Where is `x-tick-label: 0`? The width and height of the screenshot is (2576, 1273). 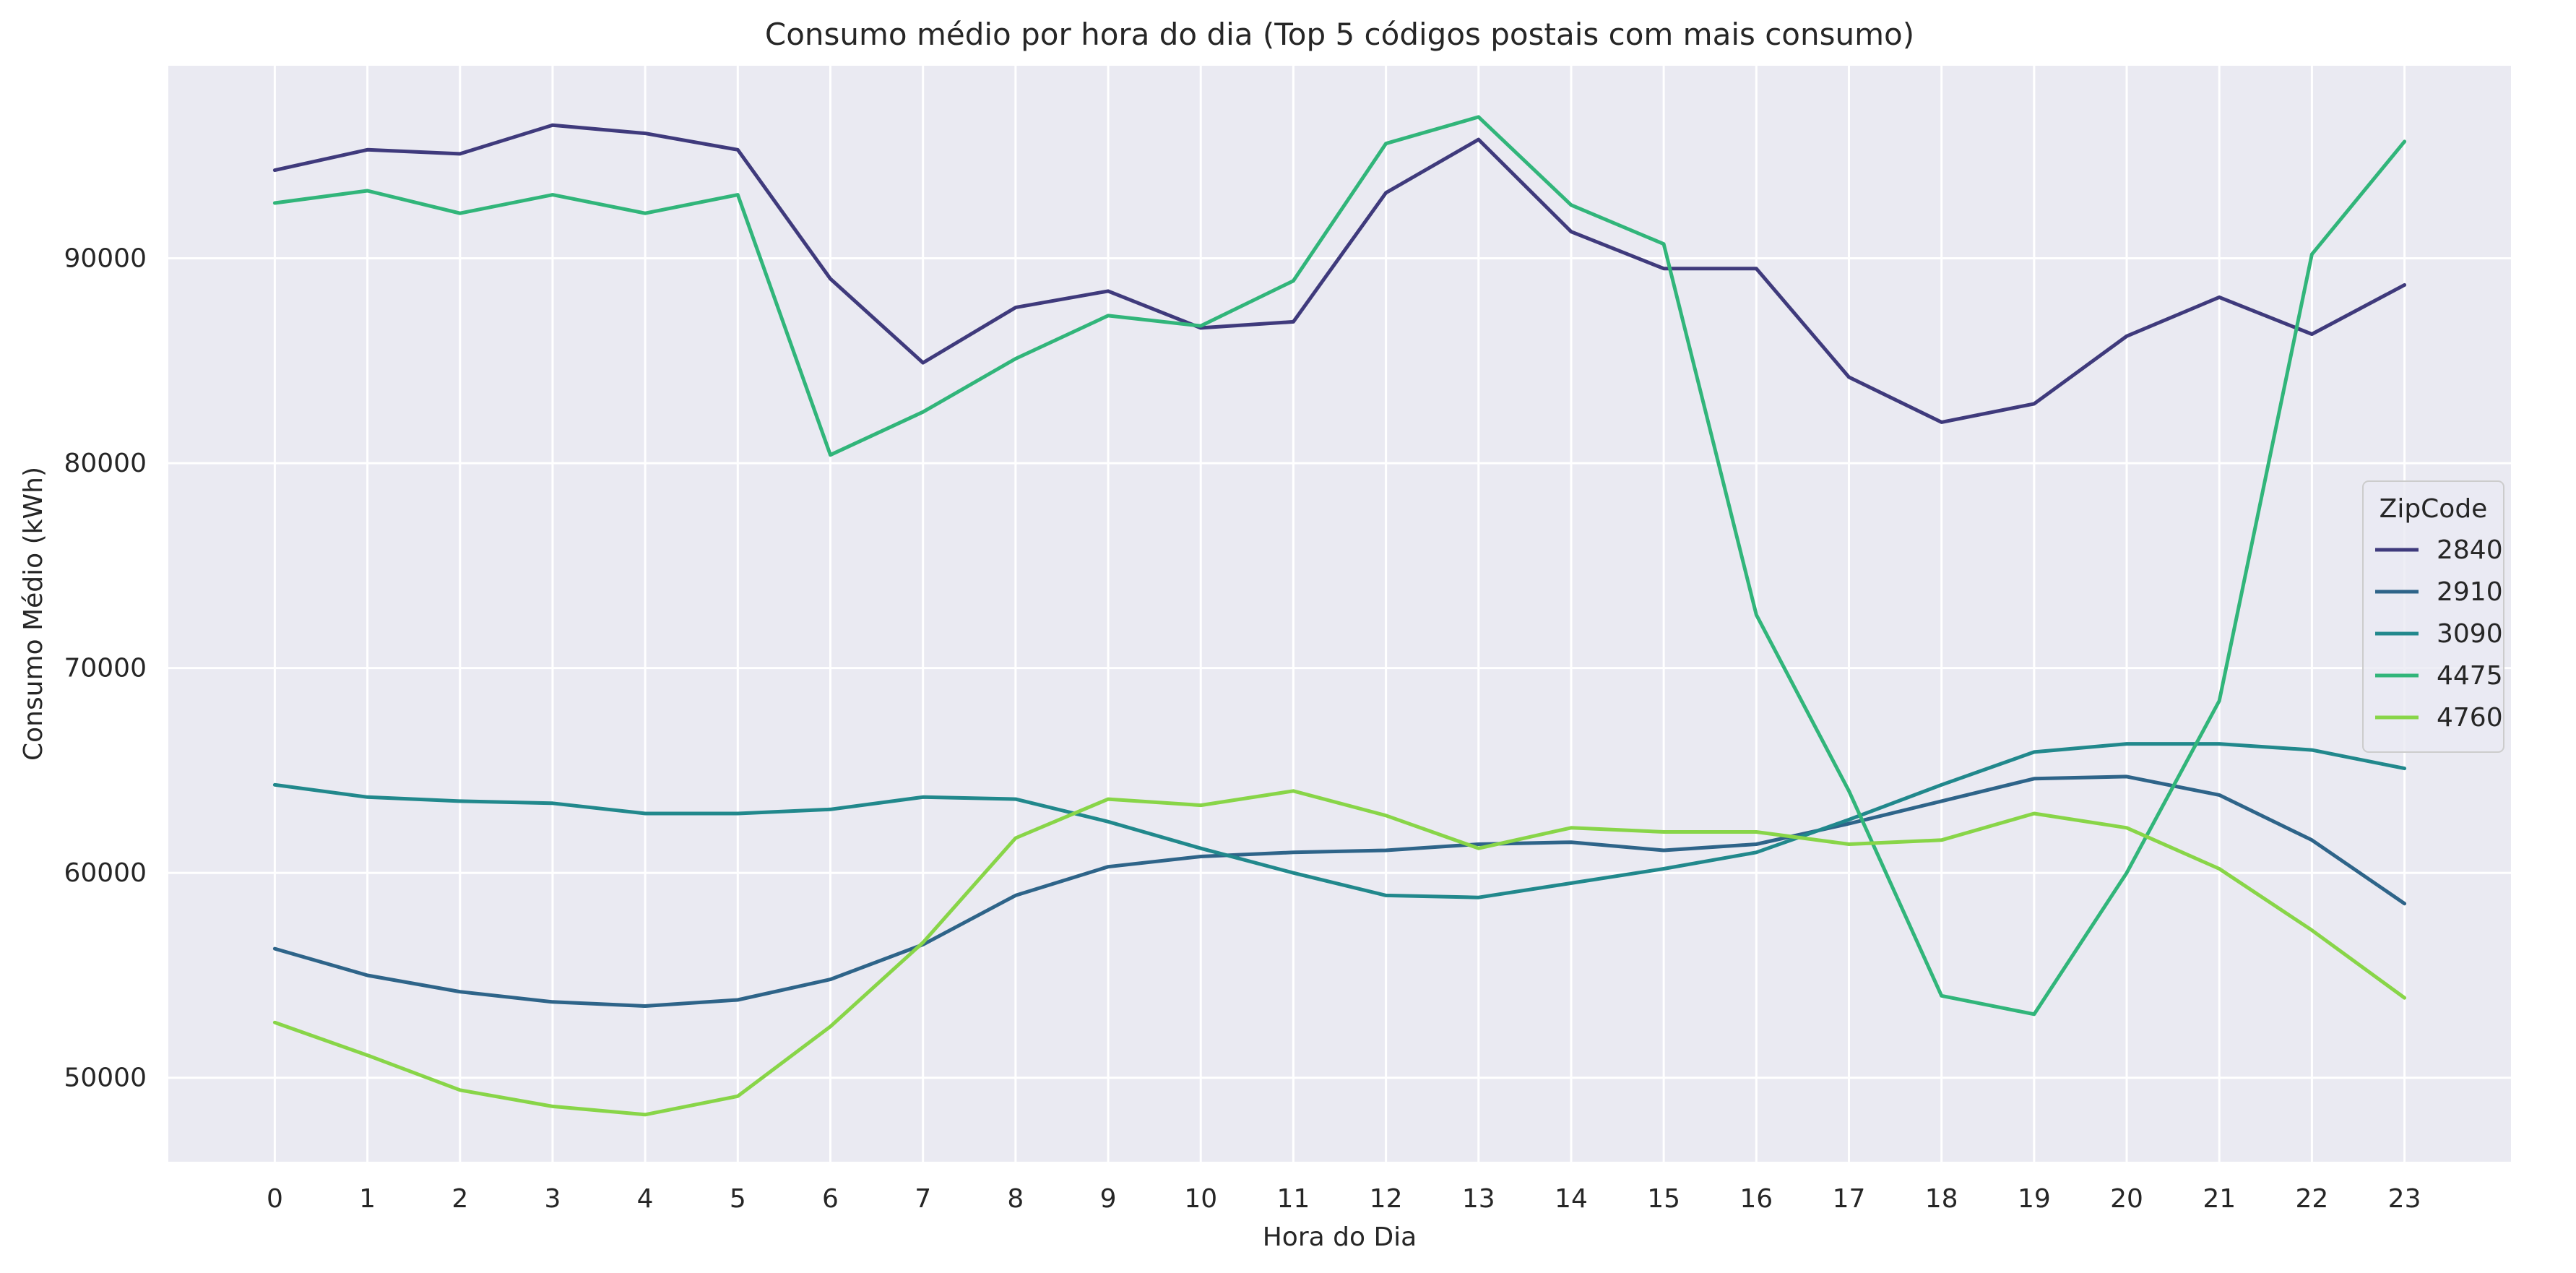 x-tick-label: 0 is located at coordinates (275, 1199).